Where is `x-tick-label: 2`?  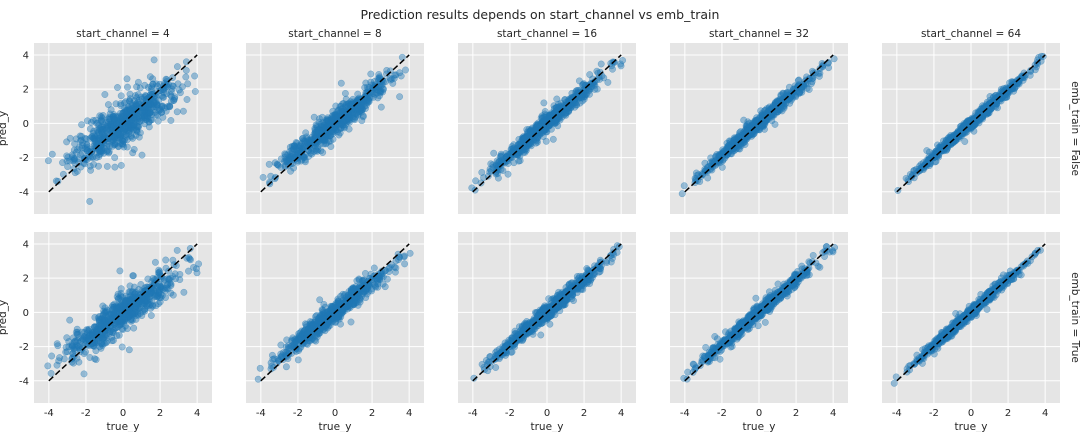 x-tick-label: 2 is located at coordinates (160, 413).